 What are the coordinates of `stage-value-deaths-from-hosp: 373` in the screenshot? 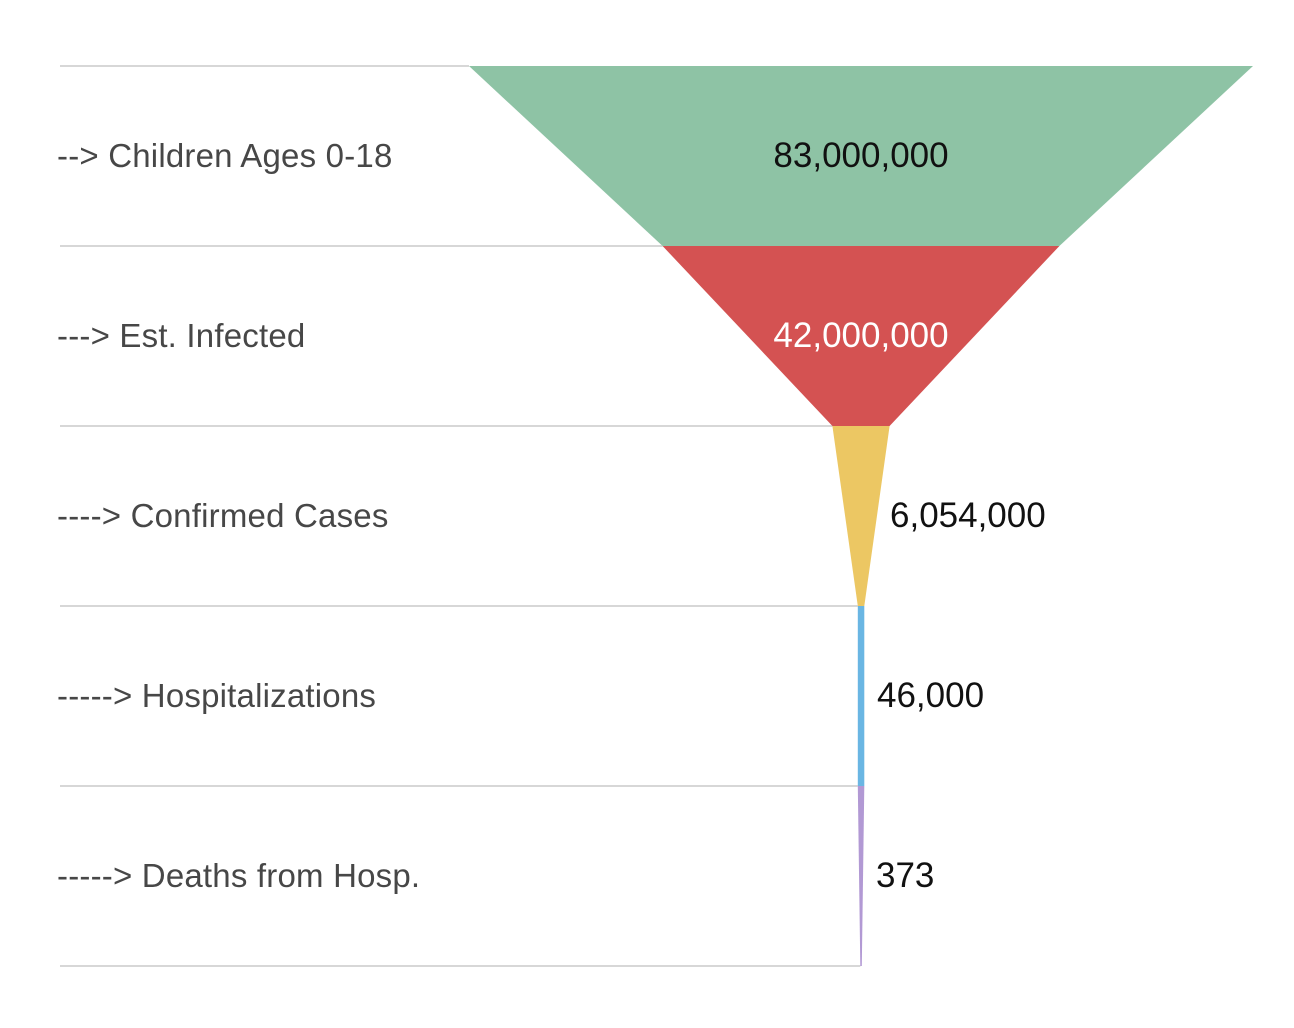 It's located at (905, 875).